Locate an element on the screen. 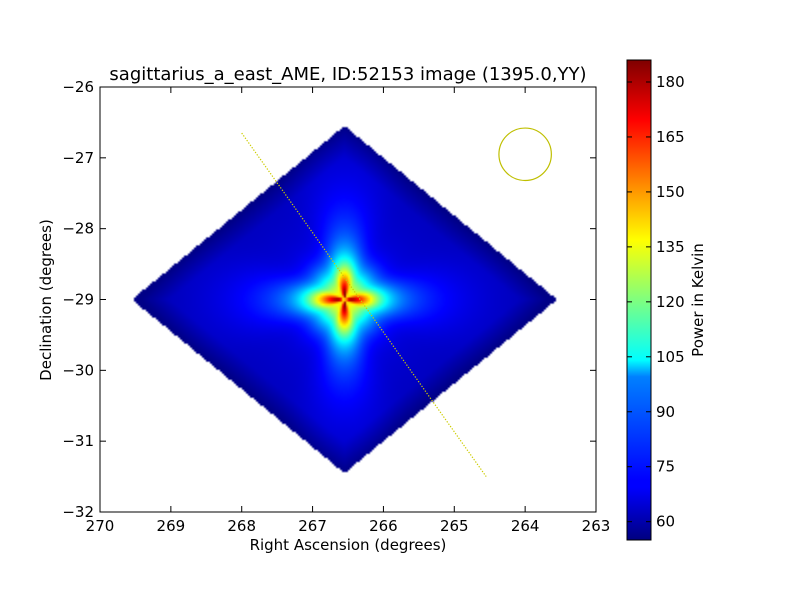  colorbar-tick-label: 165 is located at coordinates (670, 137).